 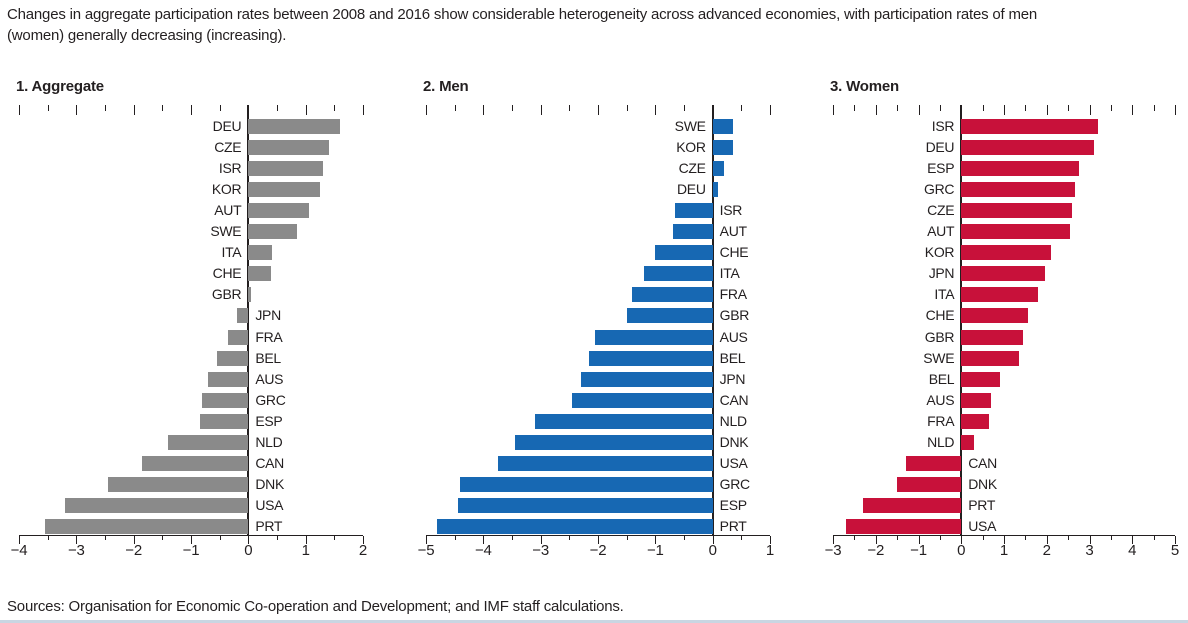 What do you see at coordinates (269, 483) in the screenshot?
I see `bar-label-DNK: DNK` at bounding box center [269, 483].